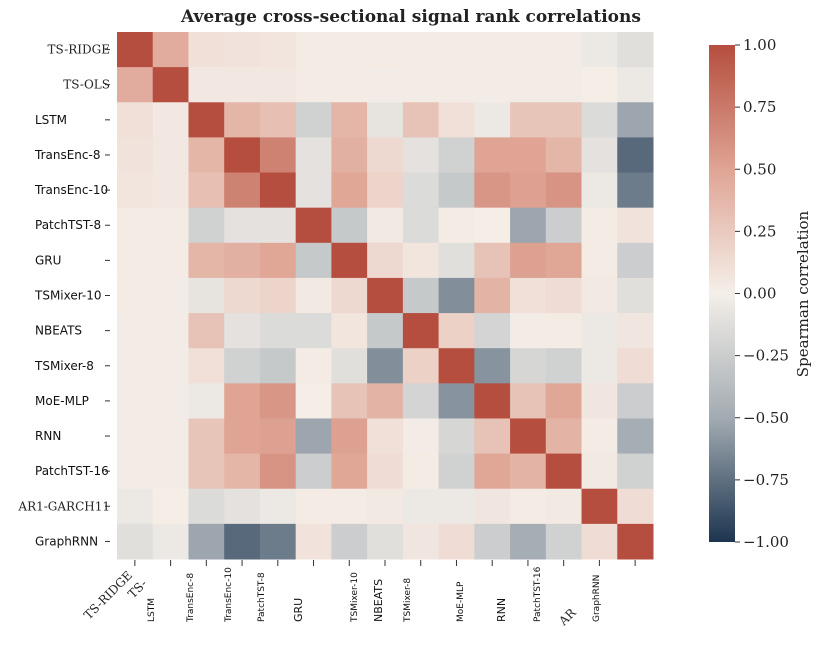 The height and width of the screenshot is (648, 824). What do you see at coordinates (68, 296) in the screenshot?
I see `y-tick-label: TSMixer-10` at bounding box center [68, 296].